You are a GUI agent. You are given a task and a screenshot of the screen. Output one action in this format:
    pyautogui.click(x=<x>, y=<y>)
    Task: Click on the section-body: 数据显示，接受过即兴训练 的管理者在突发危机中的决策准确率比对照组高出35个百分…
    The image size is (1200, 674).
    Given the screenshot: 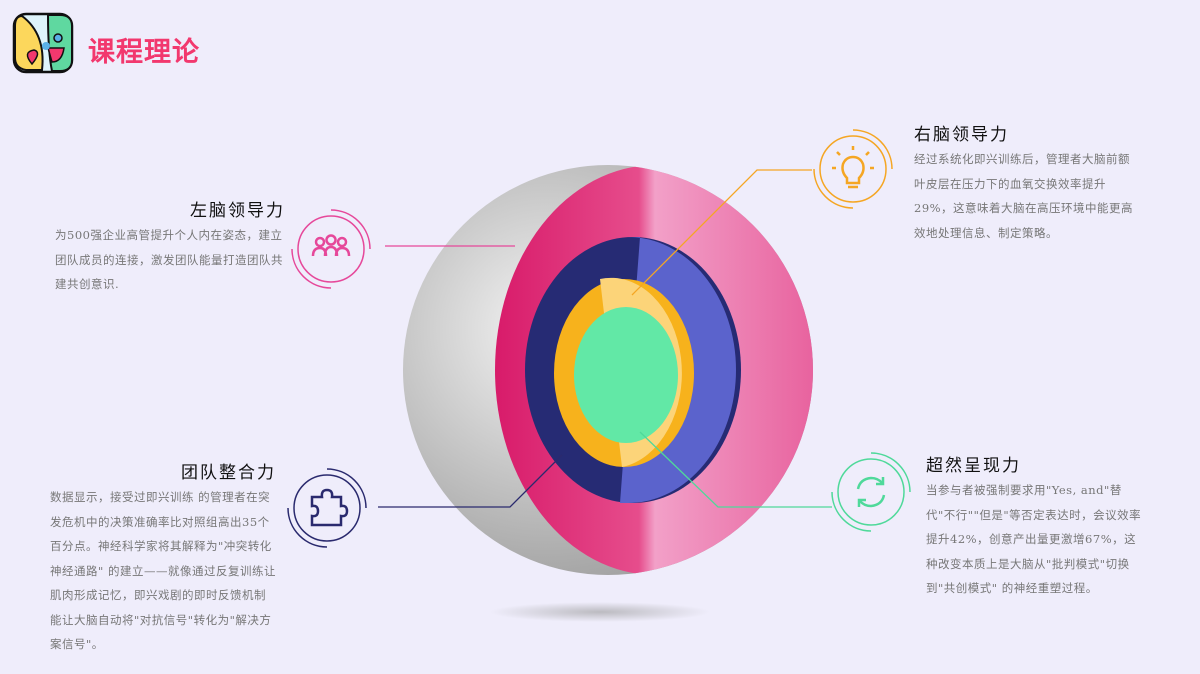 What is the action you would take?
    pyautogui.click(x=163, y=570)
    